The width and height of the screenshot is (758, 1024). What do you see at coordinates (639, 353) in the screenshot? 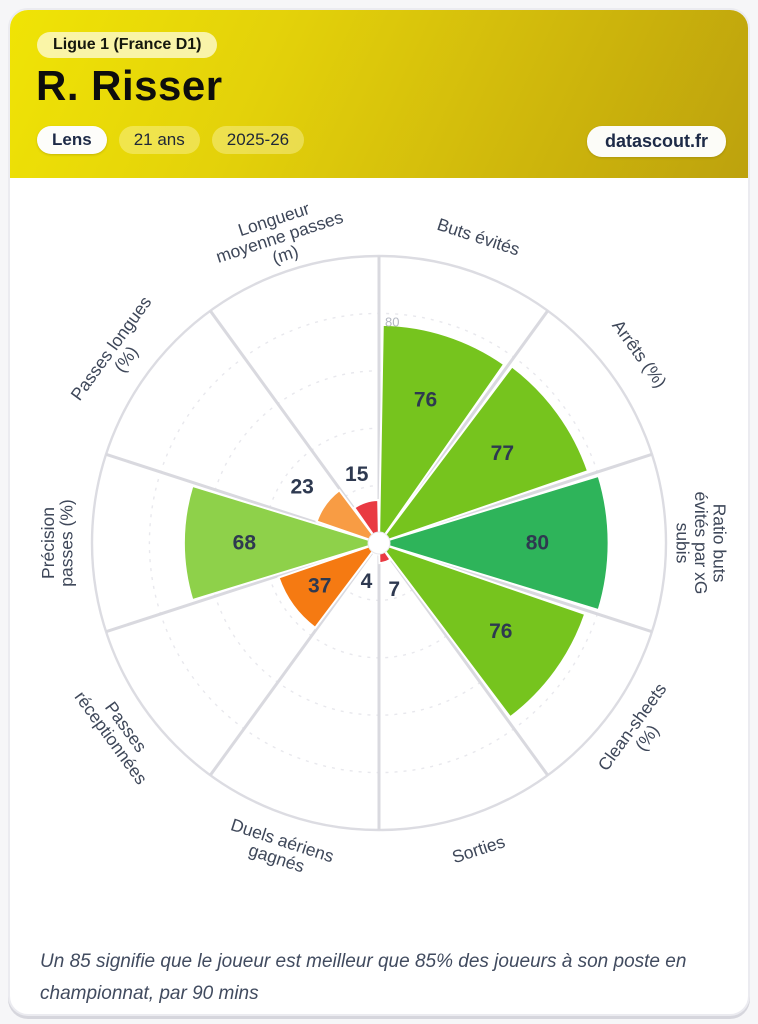
I see `axis-label: Arrêts (%)` at bounding box center [639, 353].